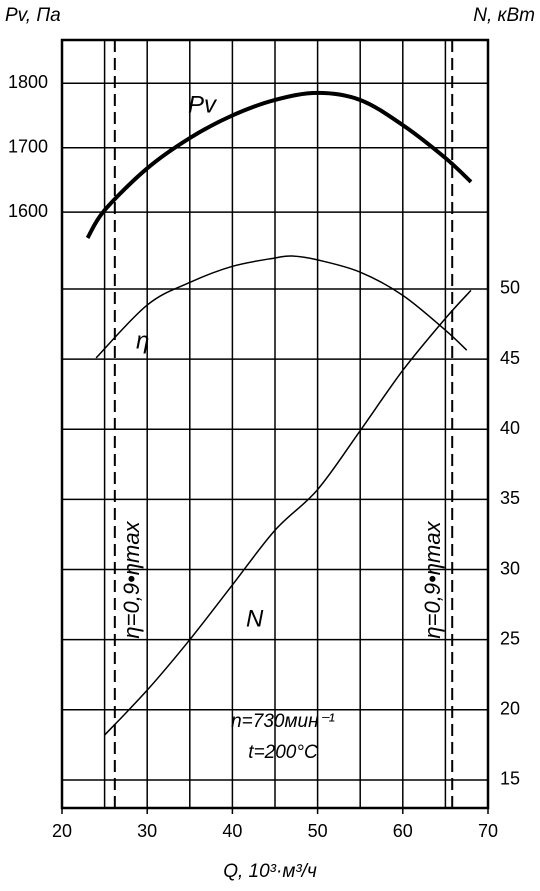 This screenshot has width=540, height=891. Describe the element at coordinates (283, 721) in the screenshot. I see `annotation: n=730мин⁻¹` at that location.